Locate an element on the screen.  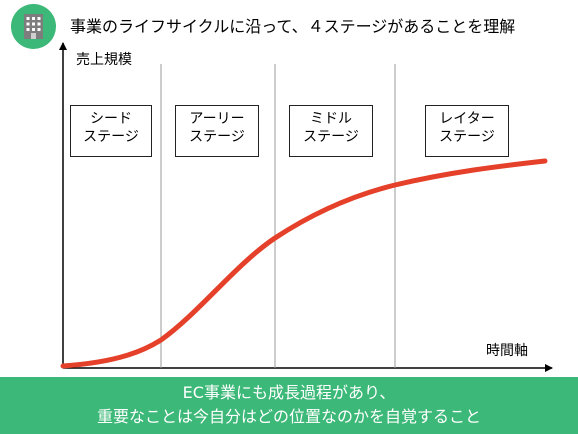
x-axis-label: 時間軸 is located at coordinates (507, 351).